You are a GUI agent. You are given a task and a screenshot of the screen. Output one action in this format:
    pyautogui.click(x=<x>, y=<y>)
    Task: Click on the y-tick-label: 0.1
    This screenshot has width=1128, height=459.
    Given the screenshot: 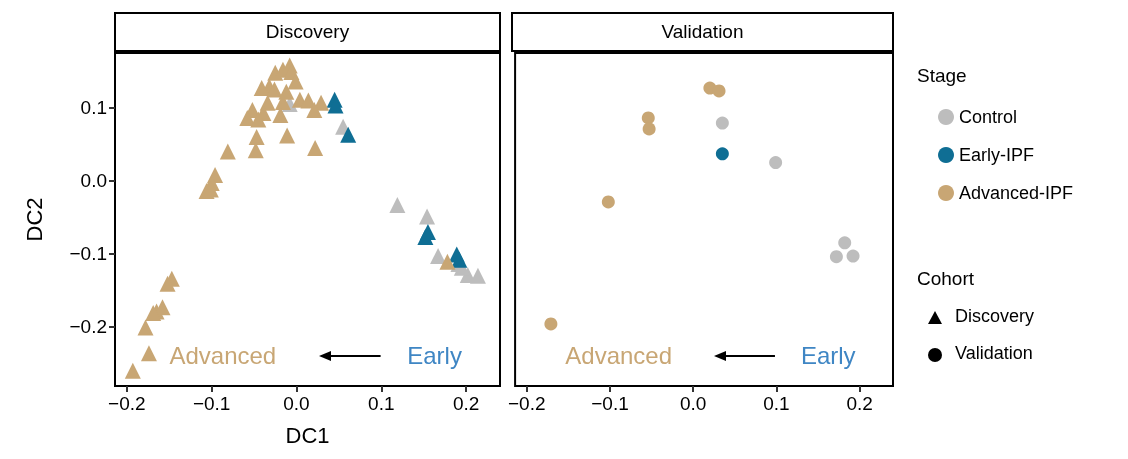 What is the action you would take?
    pyautogui.click(x=93, y=108)
    